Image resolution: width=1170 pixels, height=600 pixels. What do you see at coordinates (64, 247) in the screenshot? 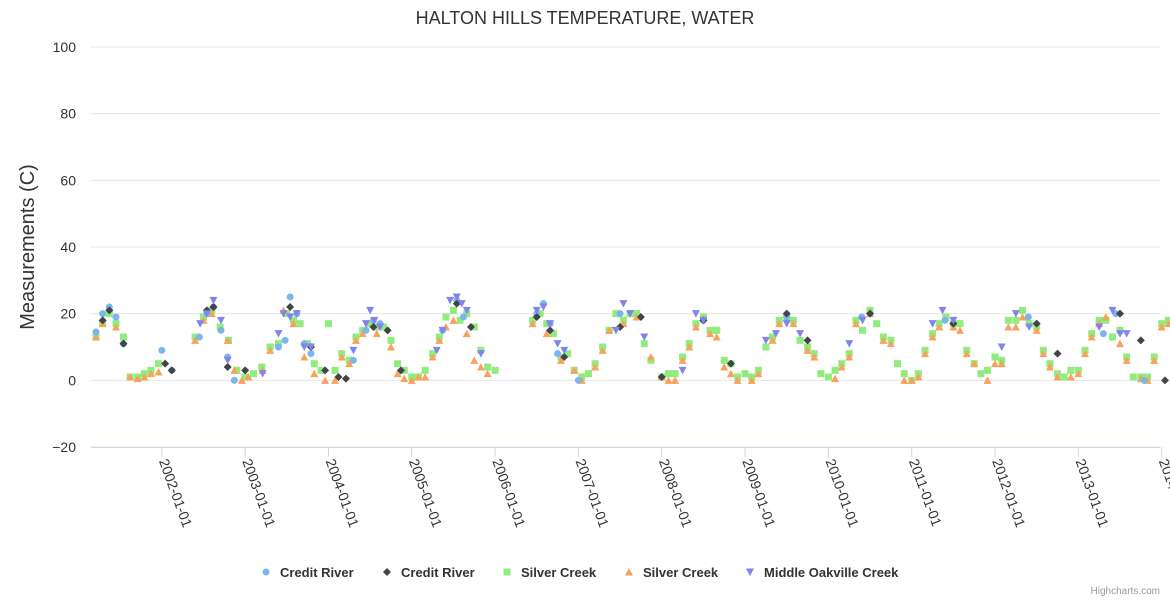
I see `y-axis-ticks: −20 0 20 40 60 80 100` at bounding box center [64, 247].